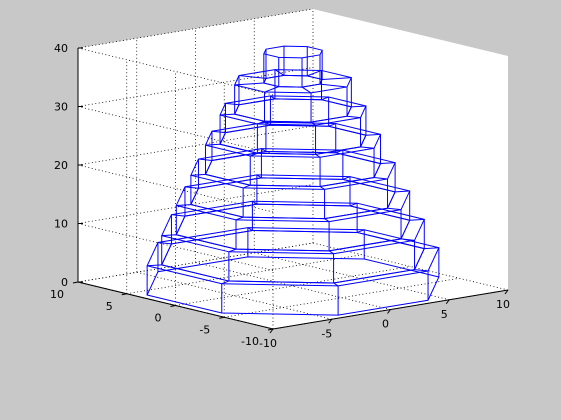 The height and width of the screenshot is (420, 561). I want to click on x-tick-label: 0, so click(385, 324).